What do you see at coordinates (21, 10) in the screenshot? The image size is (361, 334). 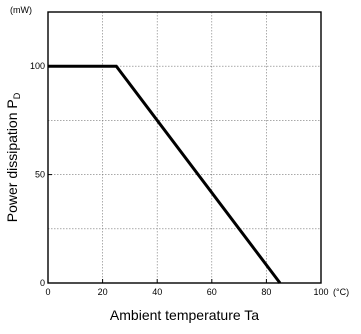 I see `y-unit-label: (mW)` at bounding box center [21, 10].